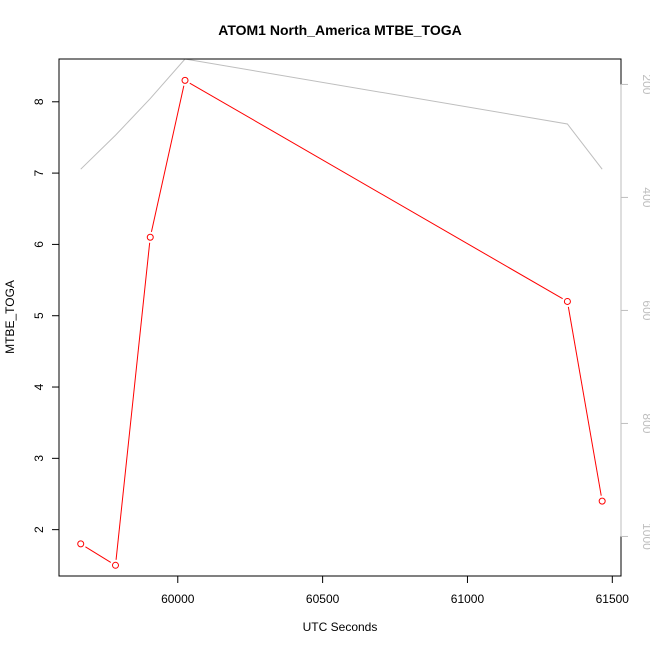 This screenshot has width=650, height=650. What do you see at coordinates (645, 536) in the screenshot?
I see `y2-tick-label: 1000` at bounding box center [645, 536].